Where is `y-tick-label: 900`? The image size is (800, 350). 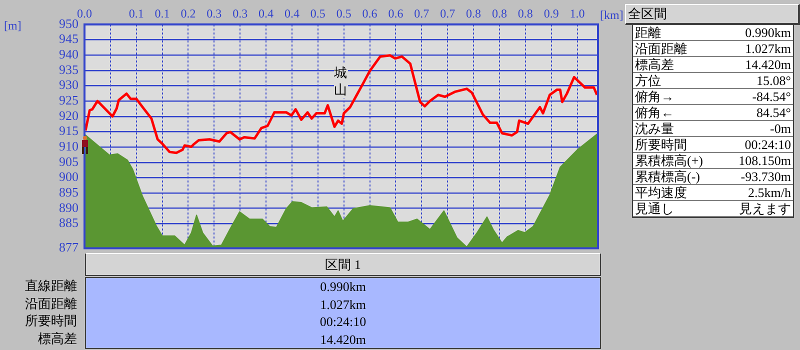 y-tick-label: 900 is located at coordinates (68, 176).